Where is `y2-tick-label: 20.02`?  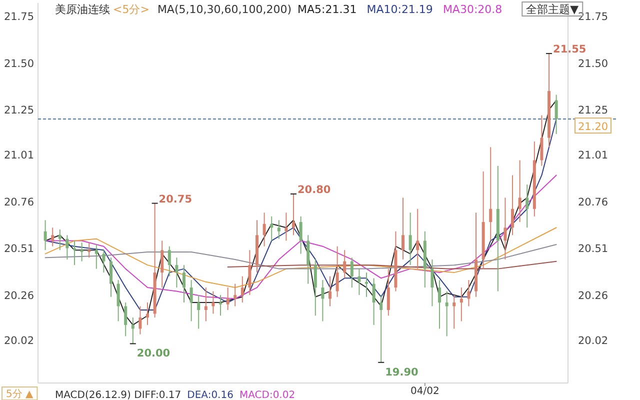
y2-tick-label: 20.02 is located at coordinates (593, 340).